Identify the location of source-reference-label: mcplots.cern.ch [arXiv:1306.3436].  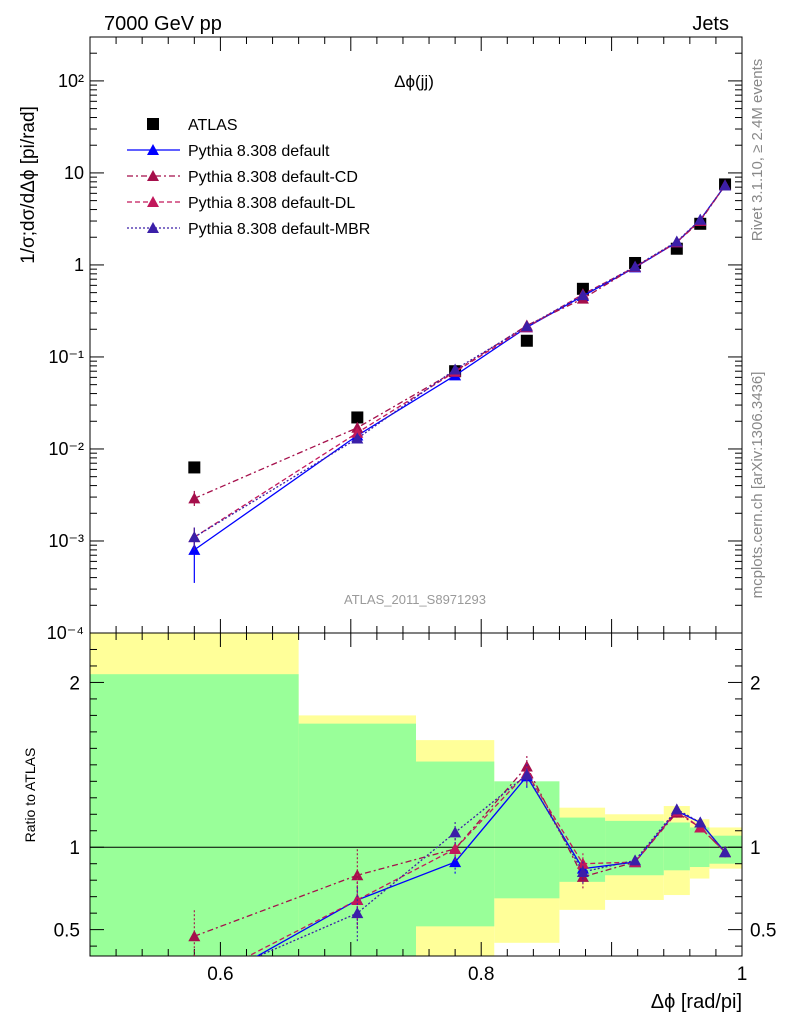
(757, 485).